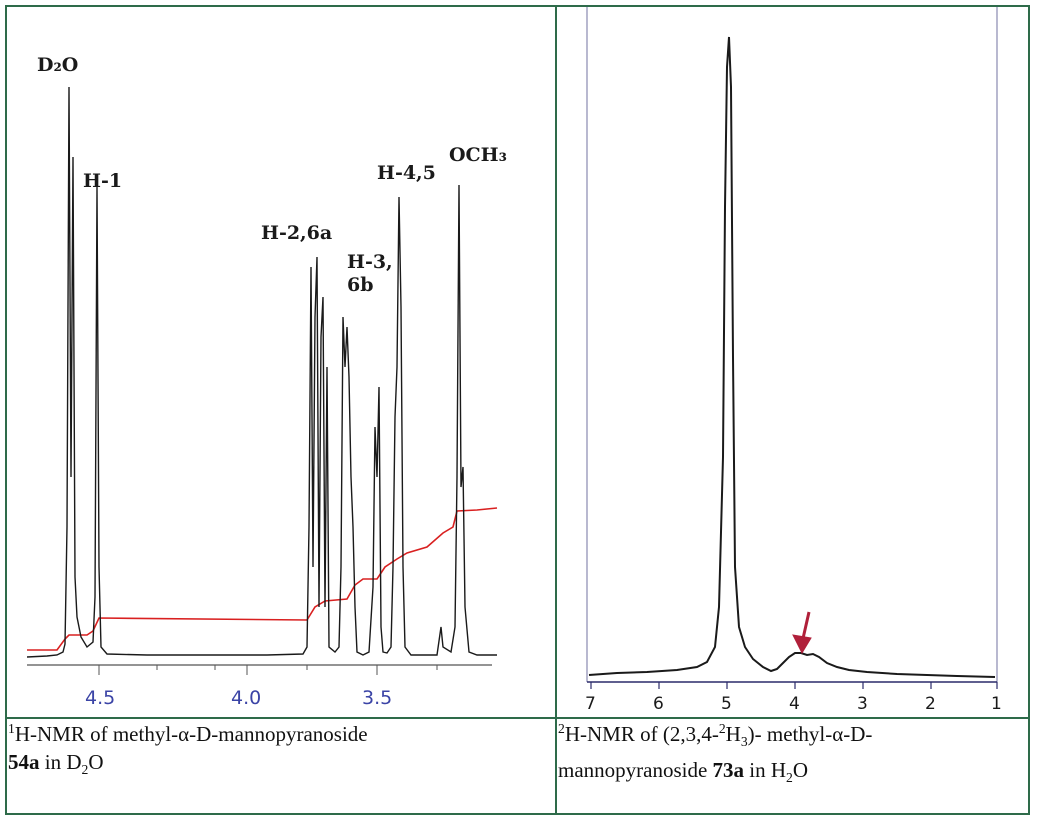  What do you see at coordinates (794, 704) in the screenshot?
I see `x-tick-label: 4` at bounding box center [794, 704].